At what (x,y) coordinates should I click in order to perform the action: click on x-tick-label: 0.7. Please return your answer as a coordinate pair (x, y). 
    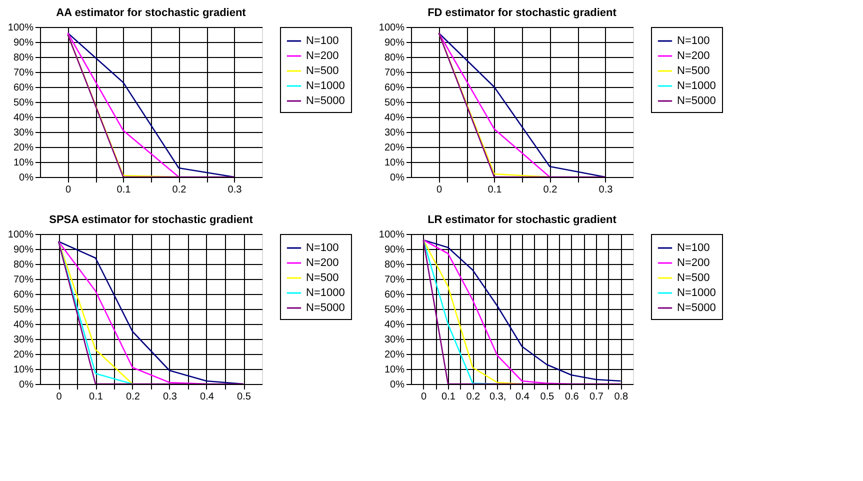
    Looking at the image, I should click on (597, 397).